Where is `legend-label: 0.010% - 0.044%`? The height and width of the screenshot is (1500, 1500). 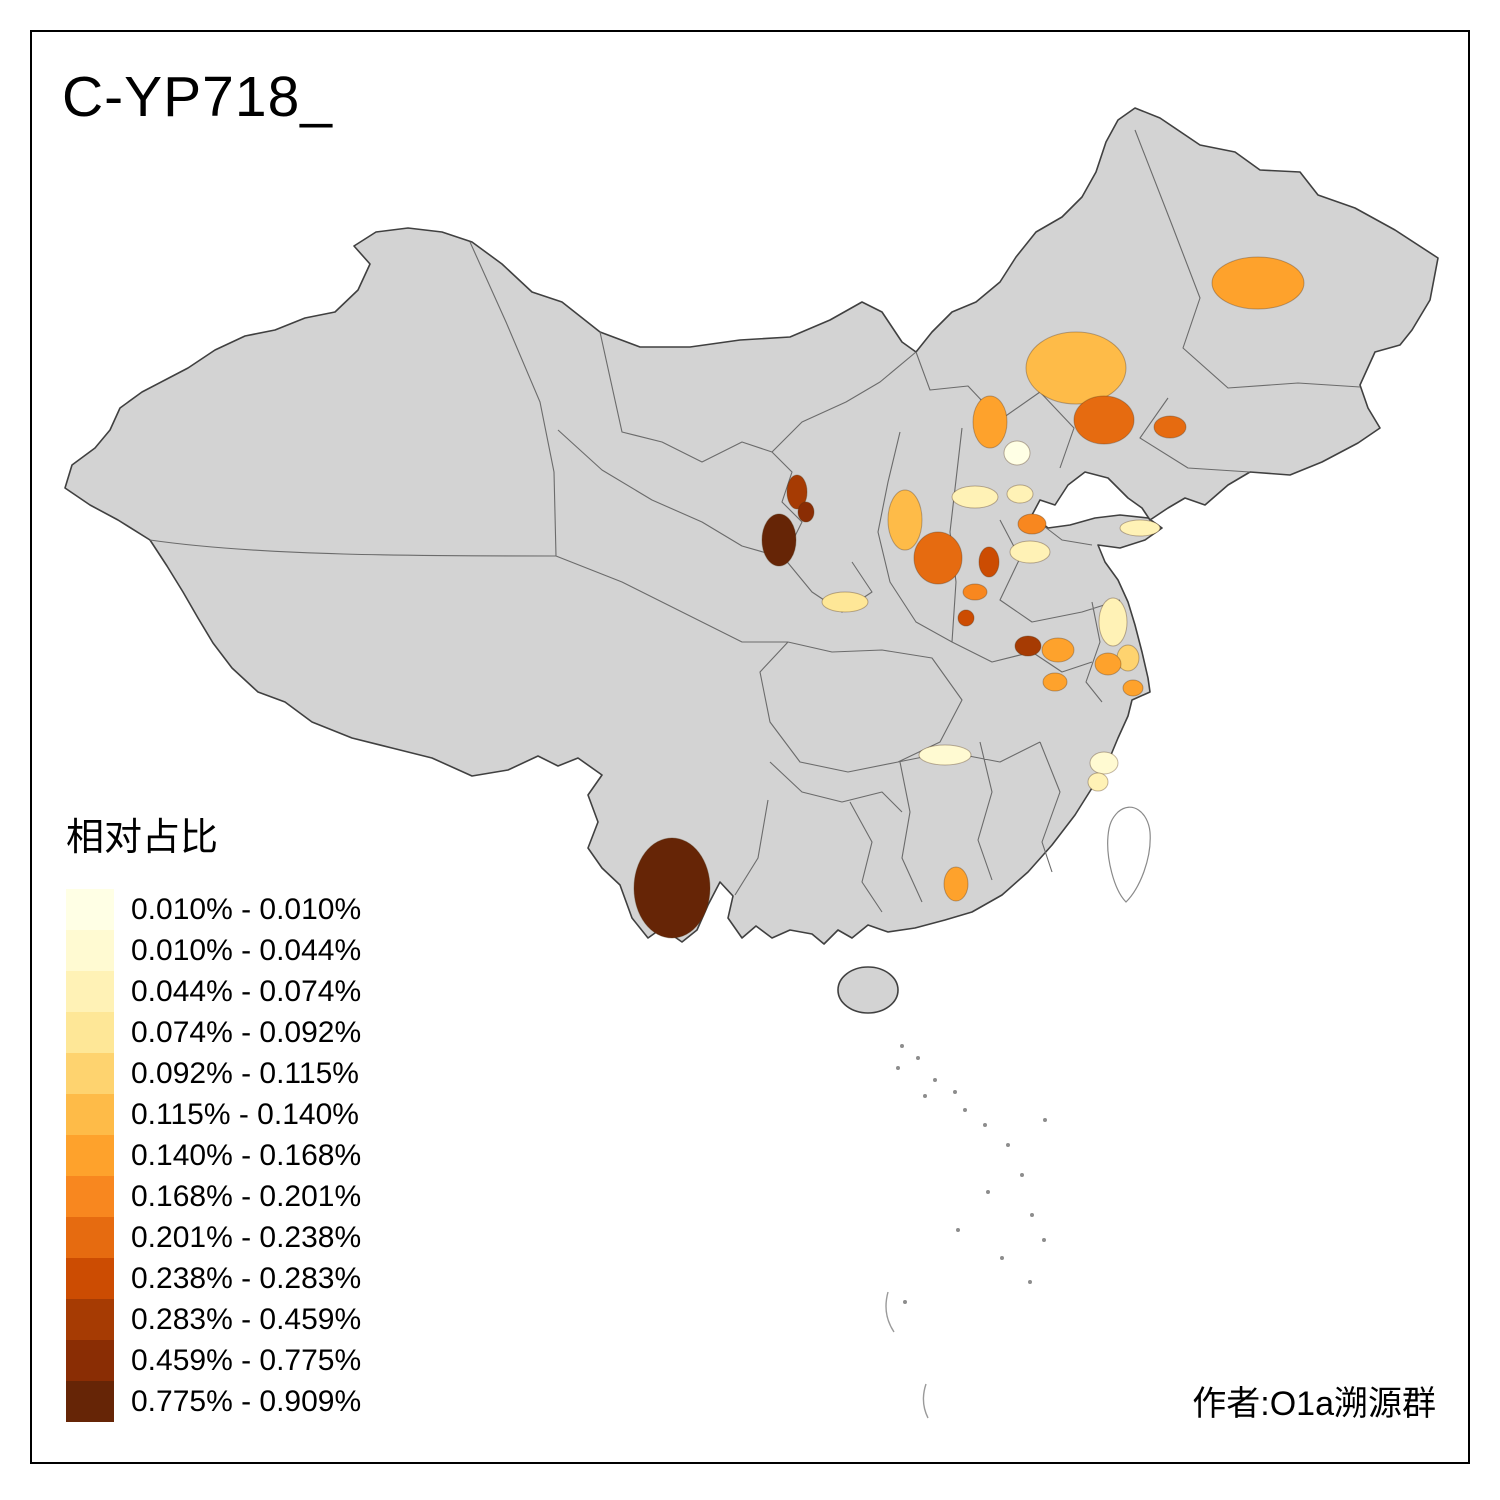 legend-label: 0.010% - 0.044% is located at coordinates (246, 950).